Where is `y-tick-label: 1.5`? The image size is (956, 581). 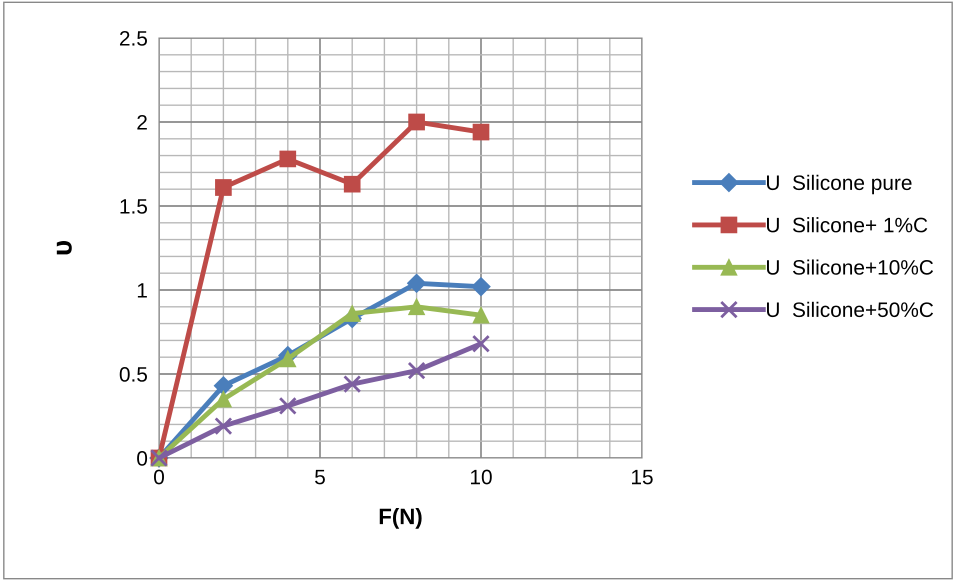 y-tick-label: 1.5 is located at coordinates (134, 206).